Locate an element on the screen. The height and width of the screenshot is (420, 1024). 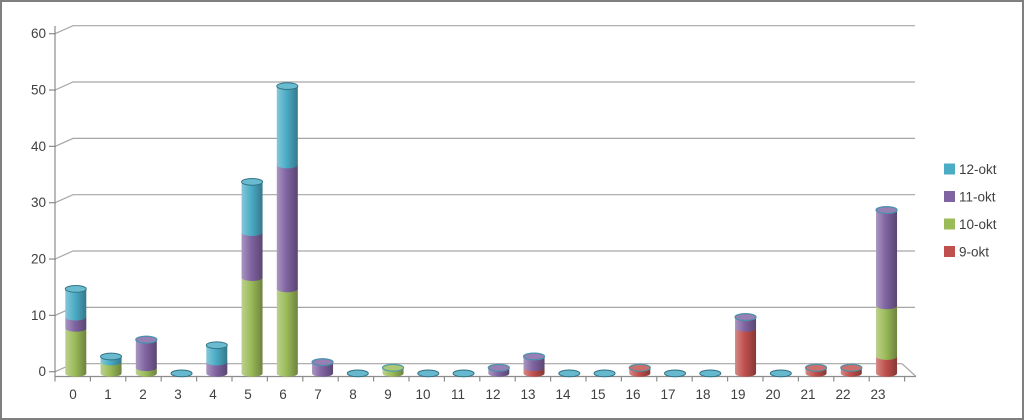
legend-item-11-okt: 11-okt is located at coordinates (970, 196).